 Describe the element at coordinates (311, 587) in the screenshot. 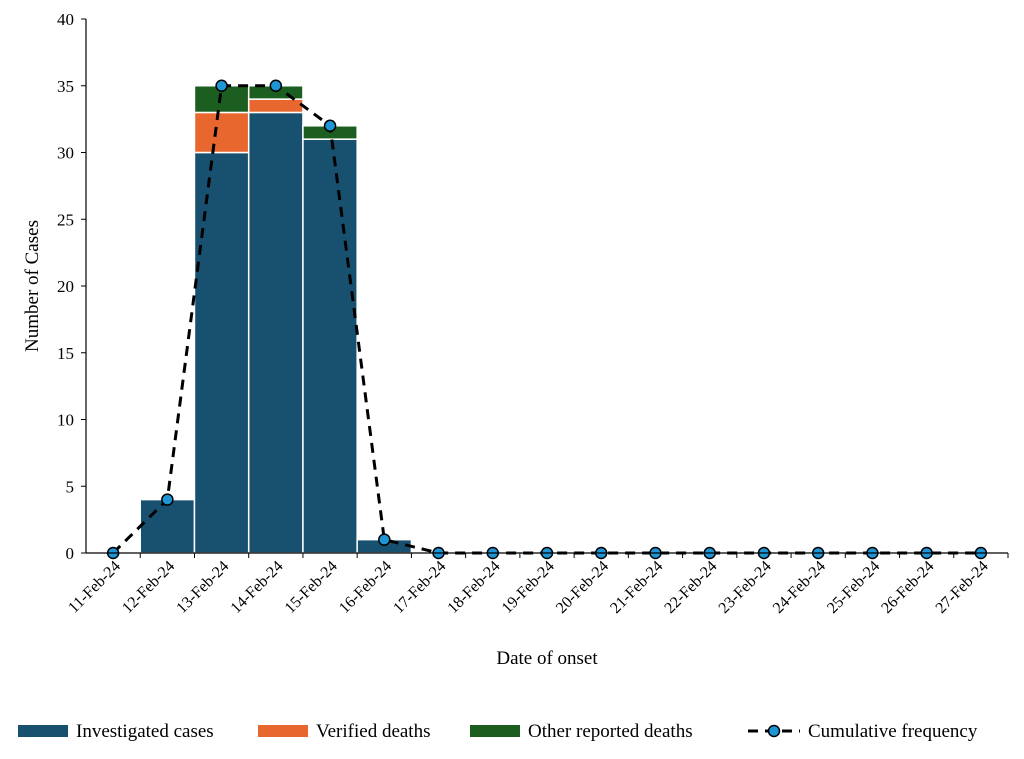

I see `x-tick-label: 15-Feb-24` at that location.